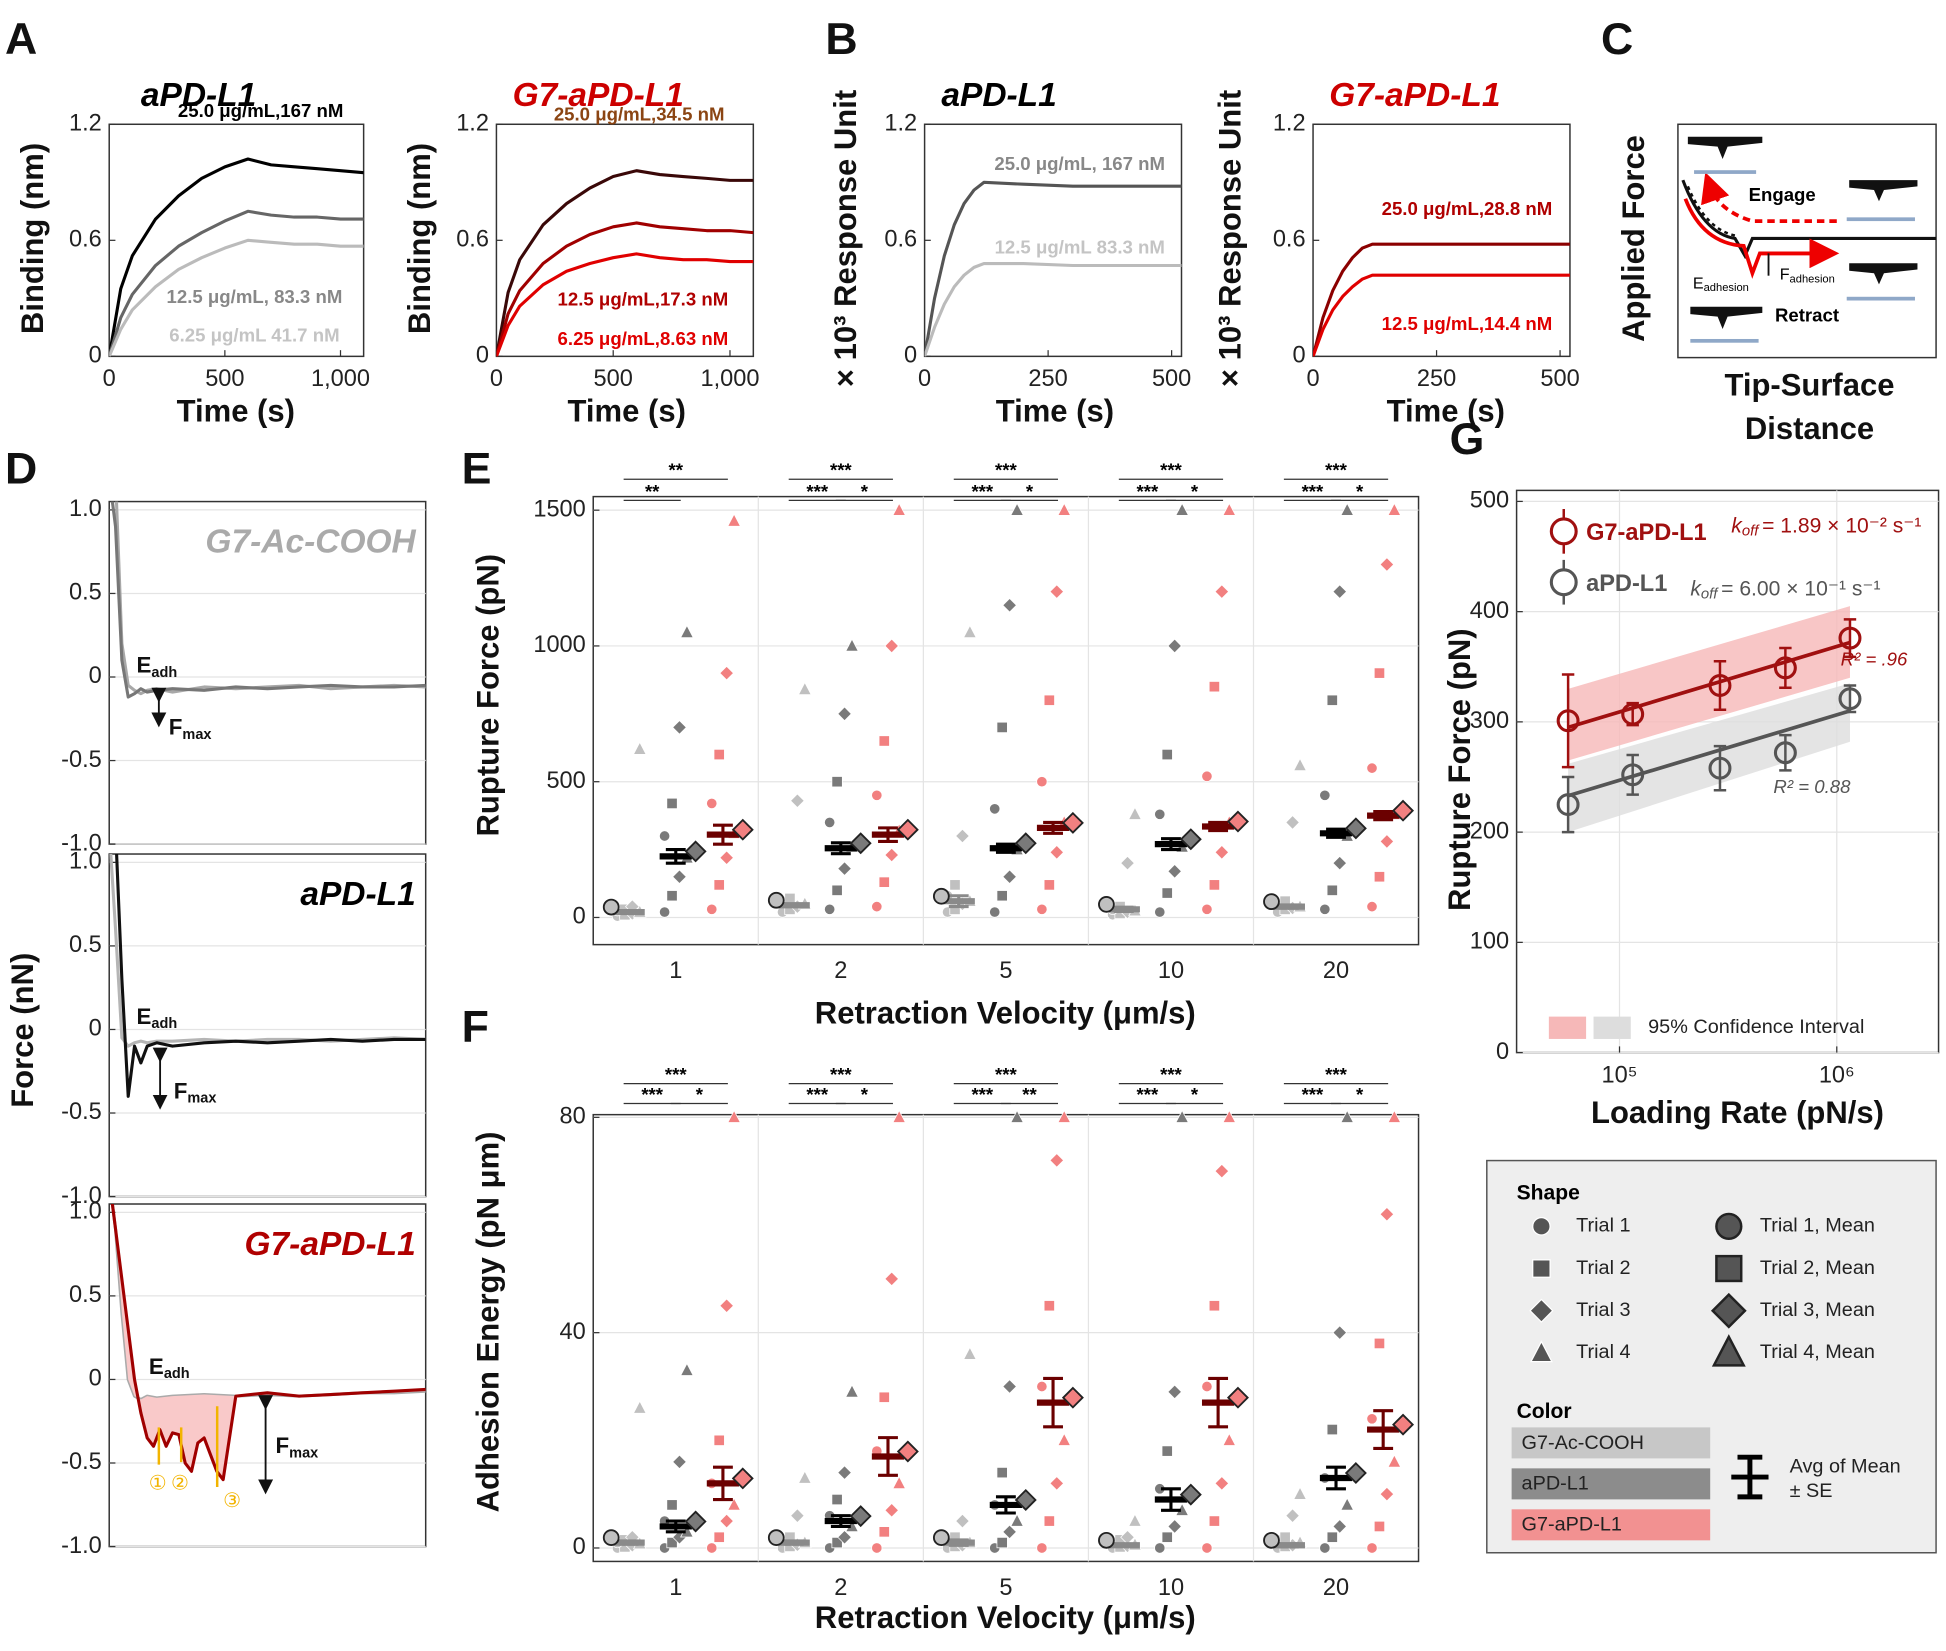 This screenshot has height=1651, width=1946. What do you see at coordinates (260, 110) in the screenshot?
I see `series-label: 25.0 μg/mL,167 nM` at bounding box center [260, 110].